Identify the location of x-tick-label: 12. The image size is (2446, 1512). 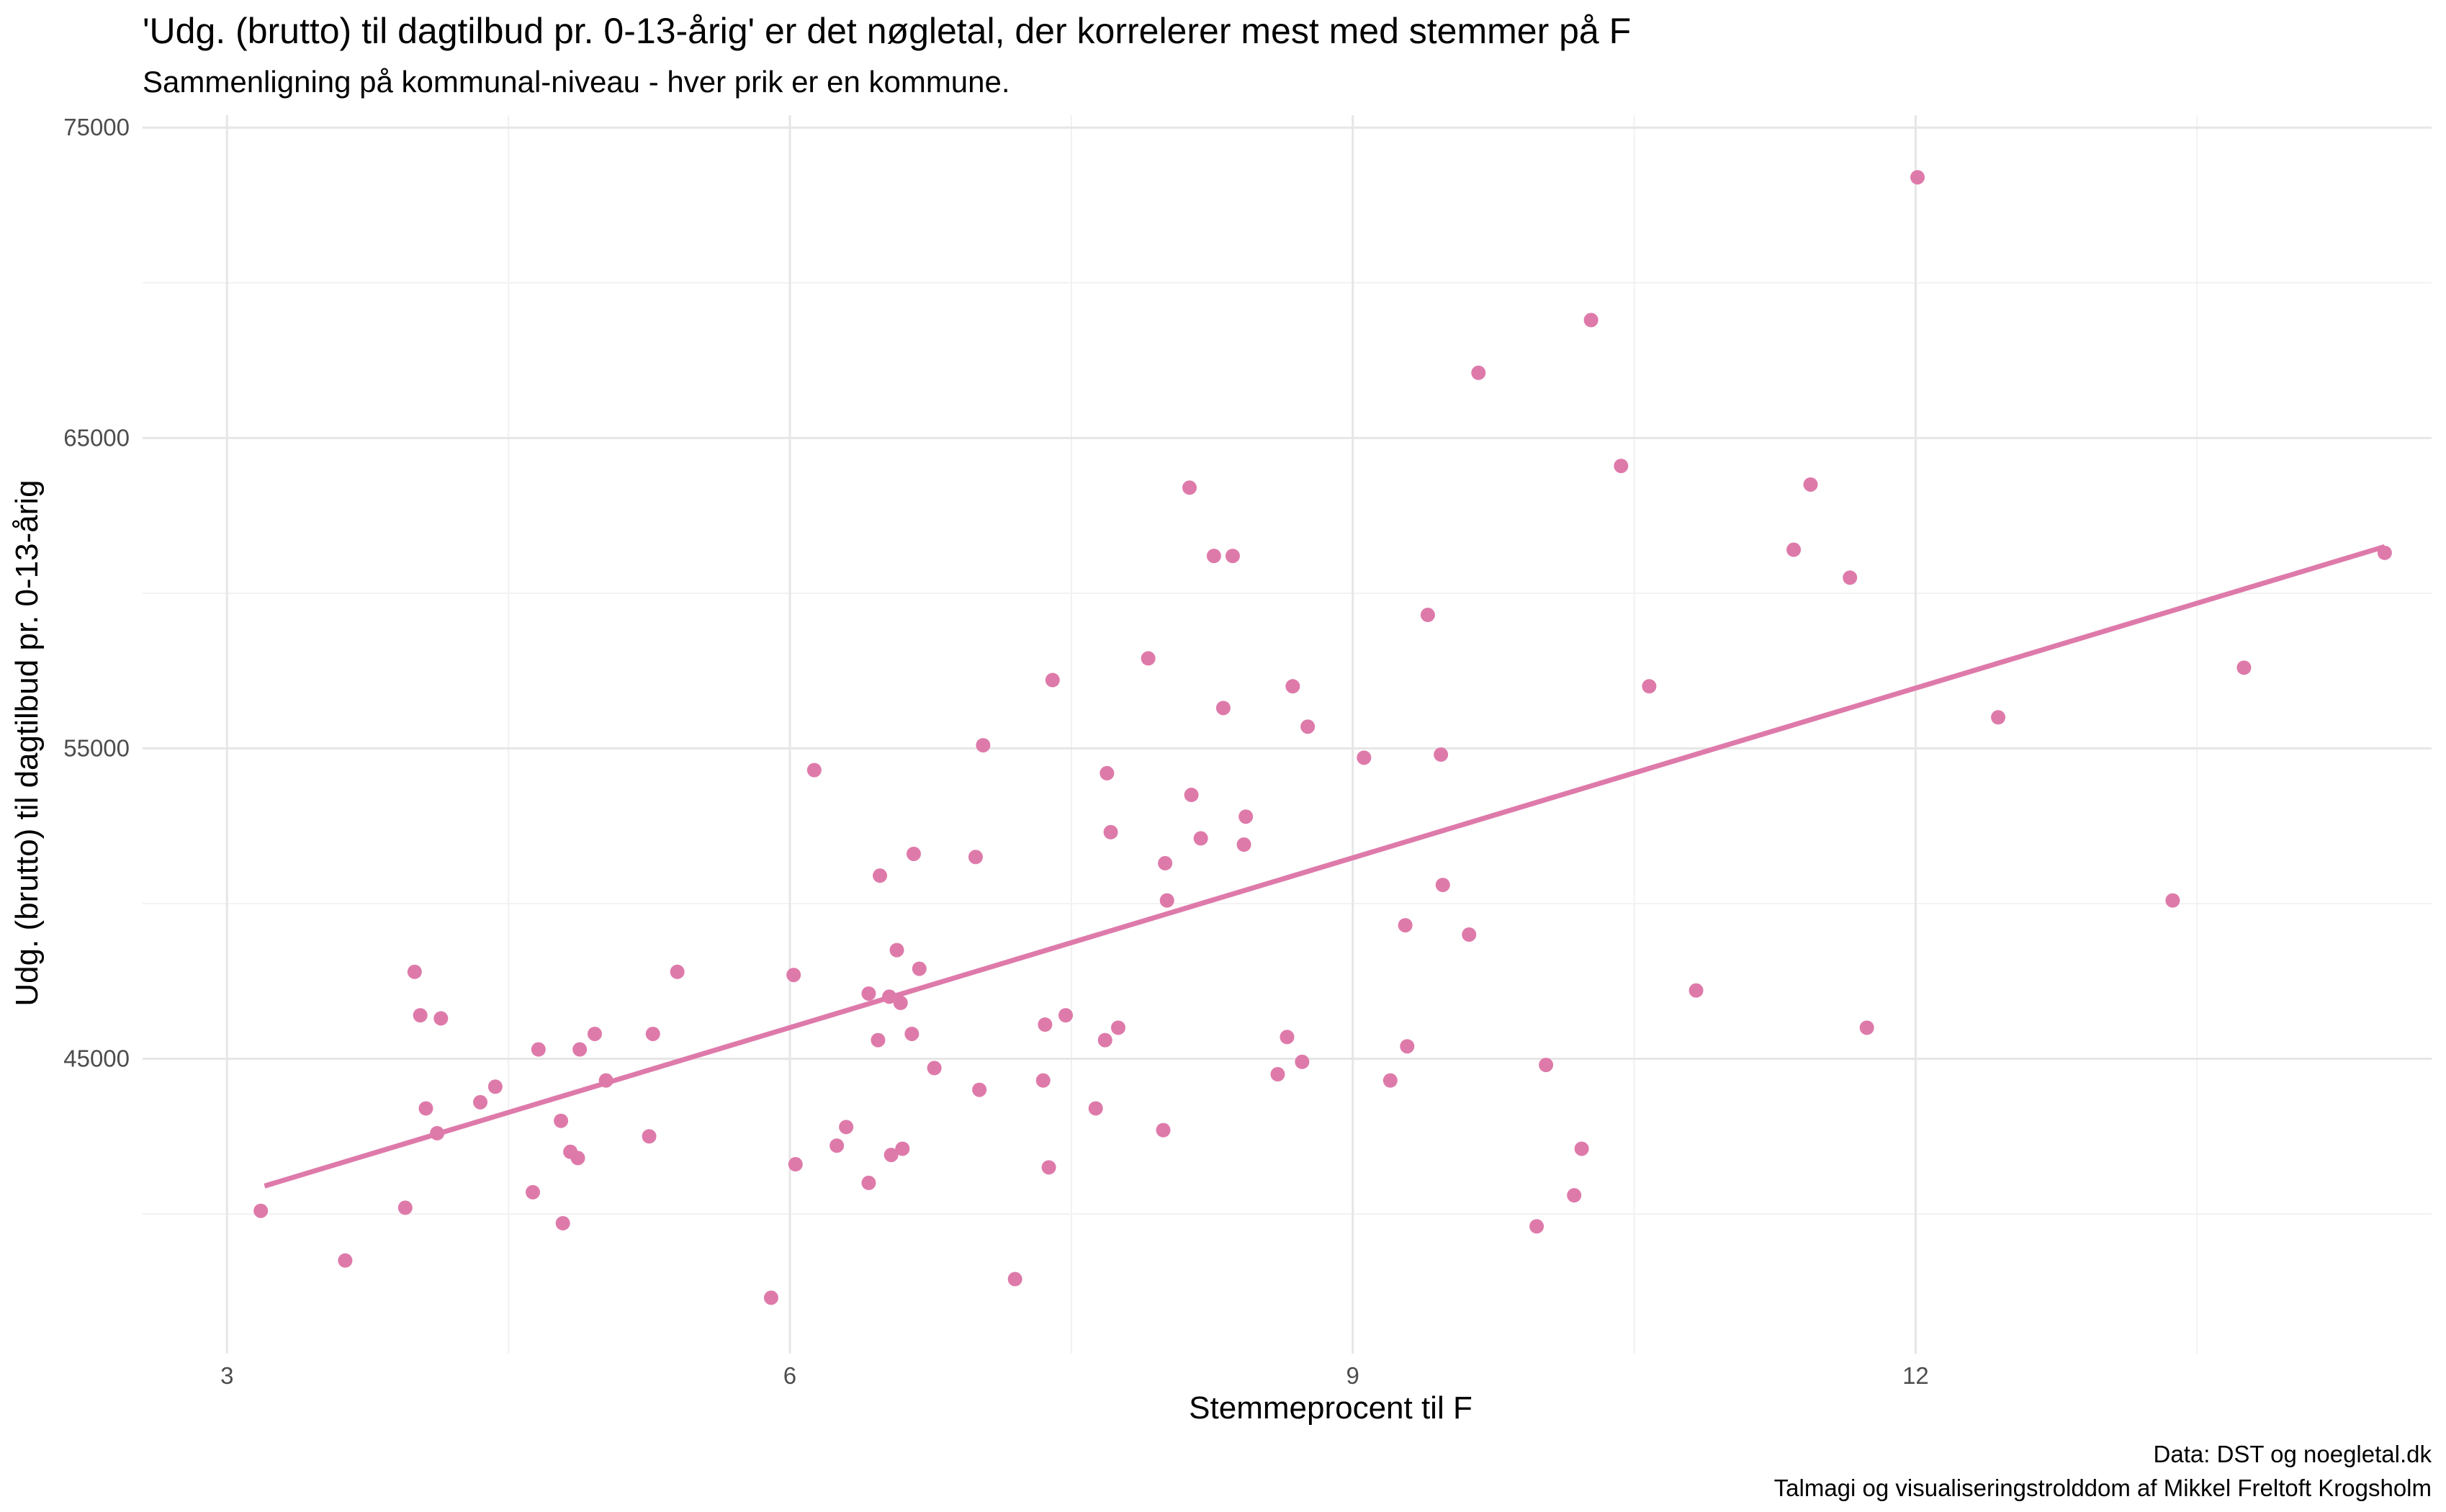
(1915, 1375).